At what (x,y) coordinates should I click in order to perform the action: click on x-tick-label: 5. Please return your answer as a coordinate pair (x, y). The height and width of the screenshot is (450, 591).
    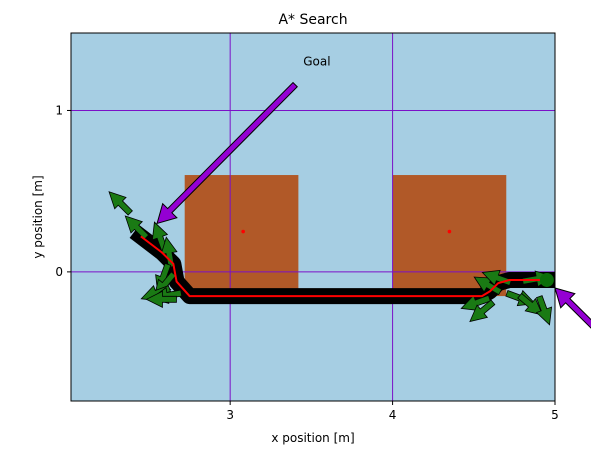
    Looking at the image, I should click on (555, 415).